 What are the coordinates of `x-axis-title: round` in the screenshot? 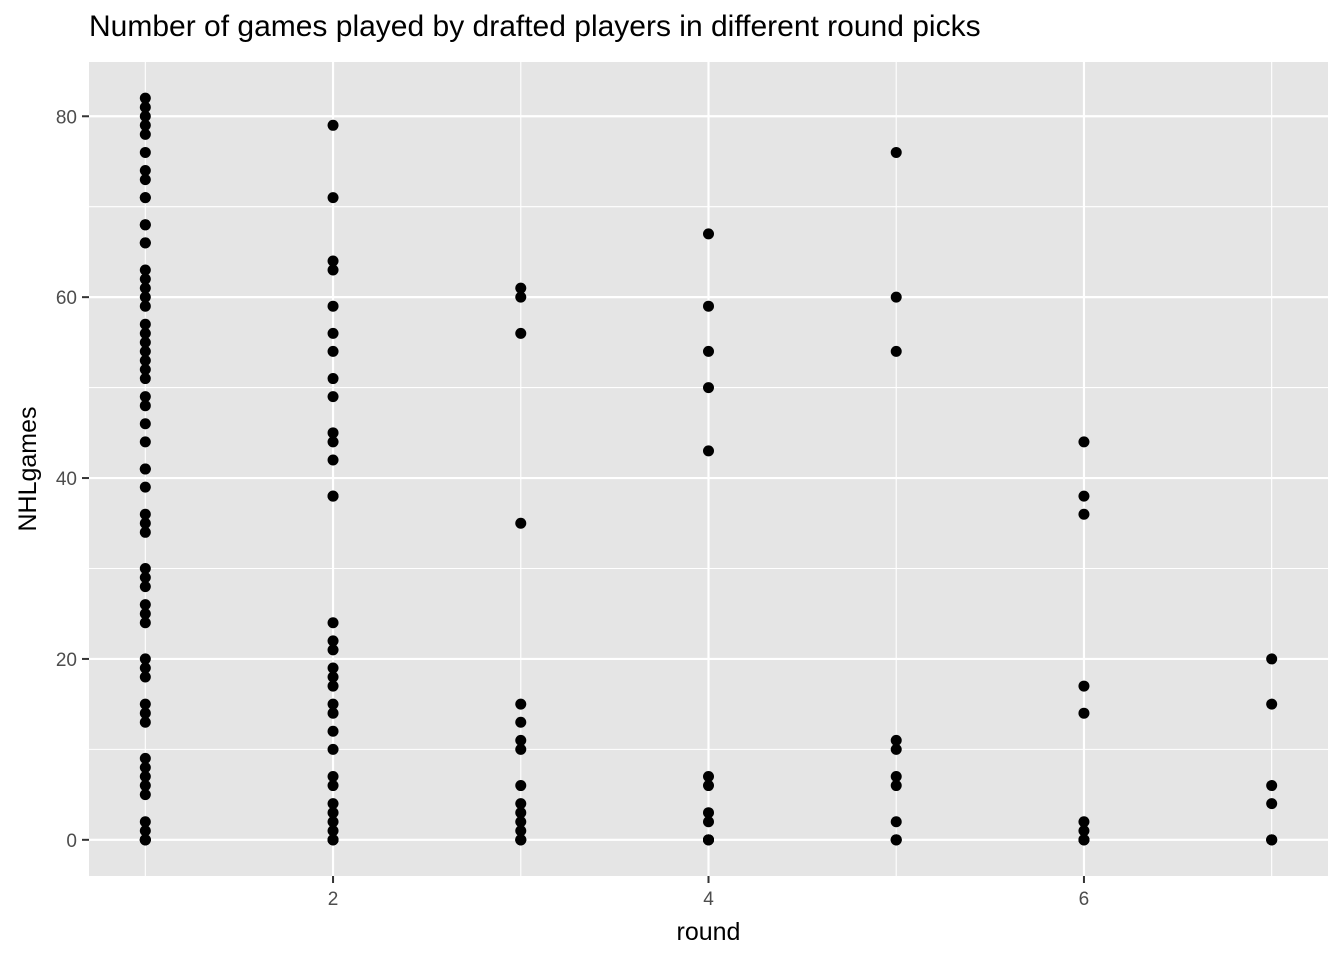 It's located at (709, 932).